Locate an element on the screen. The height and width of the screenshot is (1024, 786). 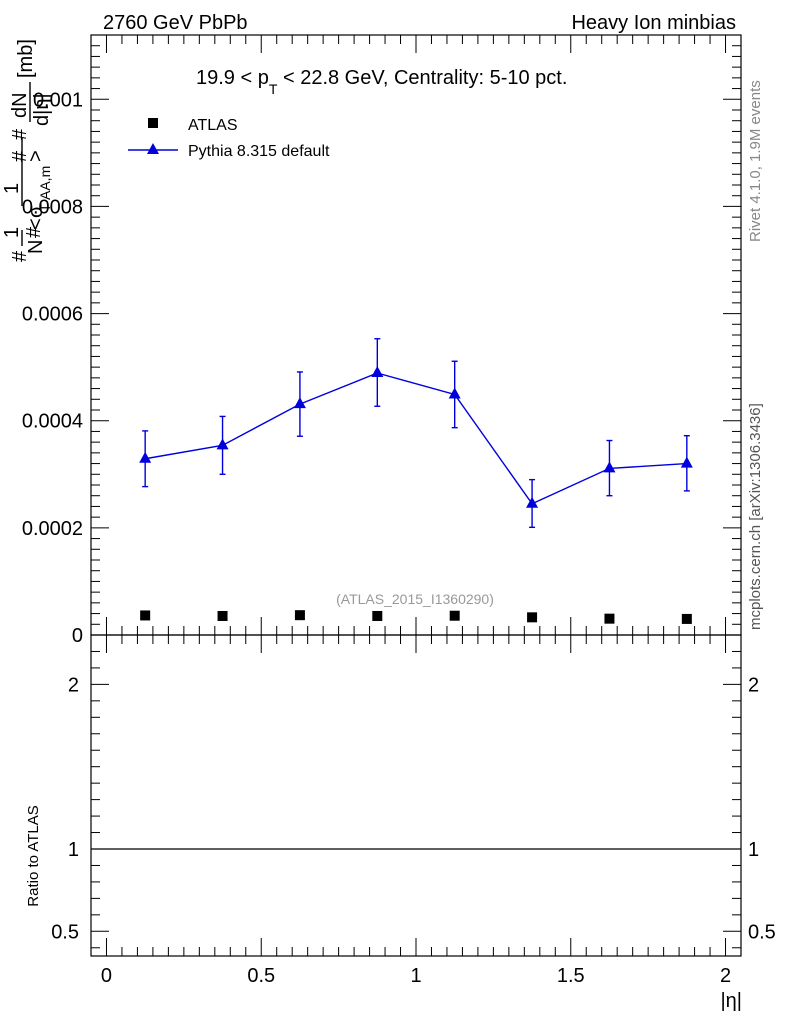
plot-title-pre: 19.9 < p is located at coordinates (232, 78).